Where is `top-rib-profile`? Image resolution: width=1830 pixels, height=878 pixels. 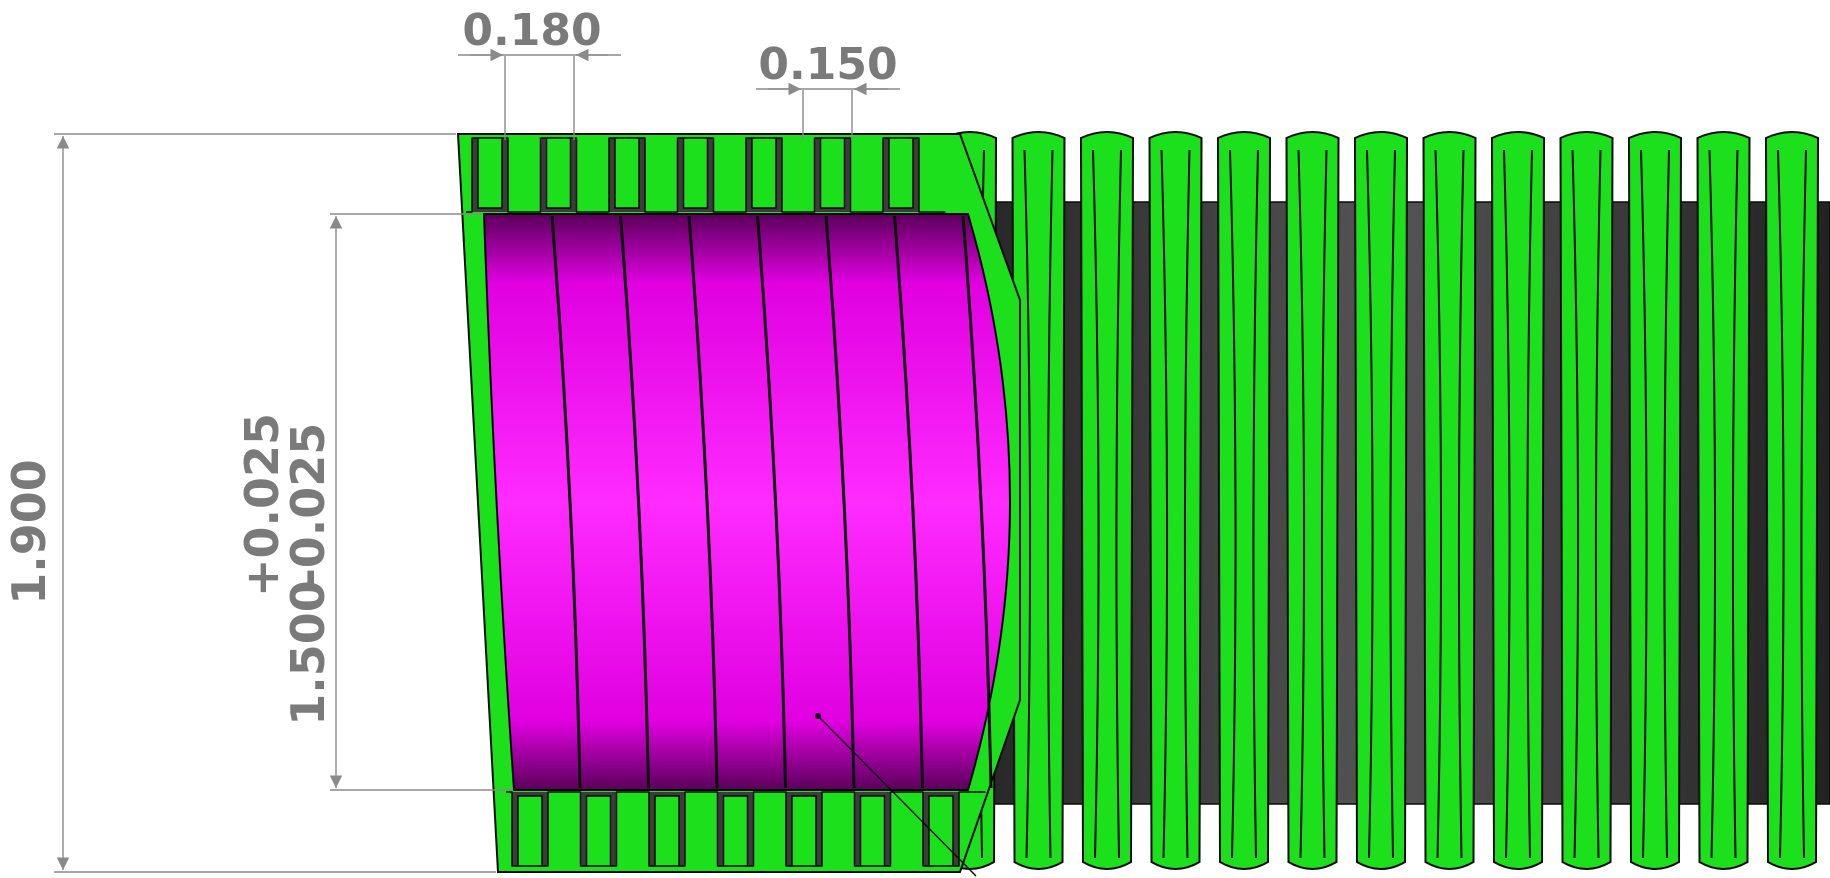
top-rib-profile is located at coordinates (706, 175).